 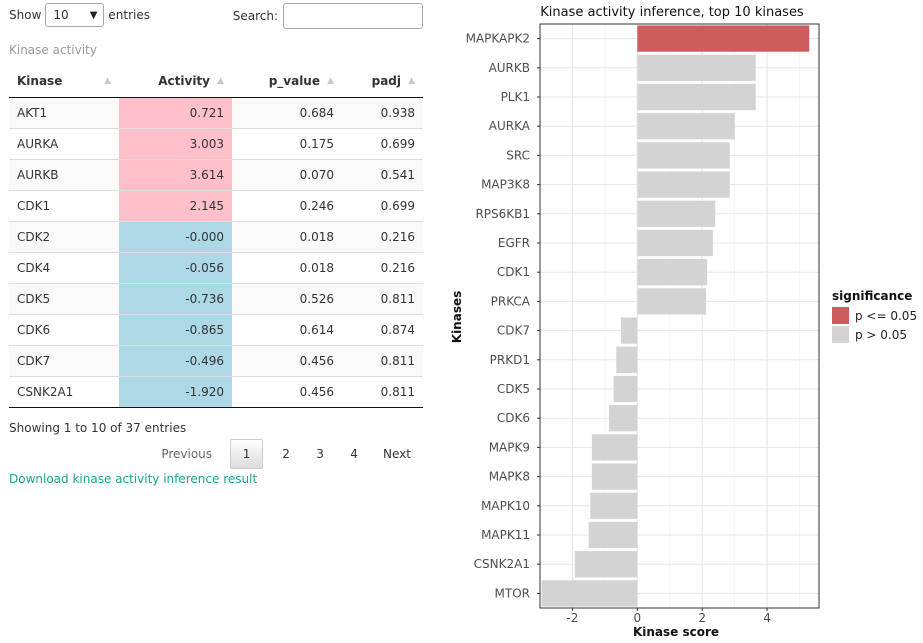 What do you see at coordinates (287, 360) in the screenshot?
I see `cell-p-value: 0.456` at bounding box center [287, 360].